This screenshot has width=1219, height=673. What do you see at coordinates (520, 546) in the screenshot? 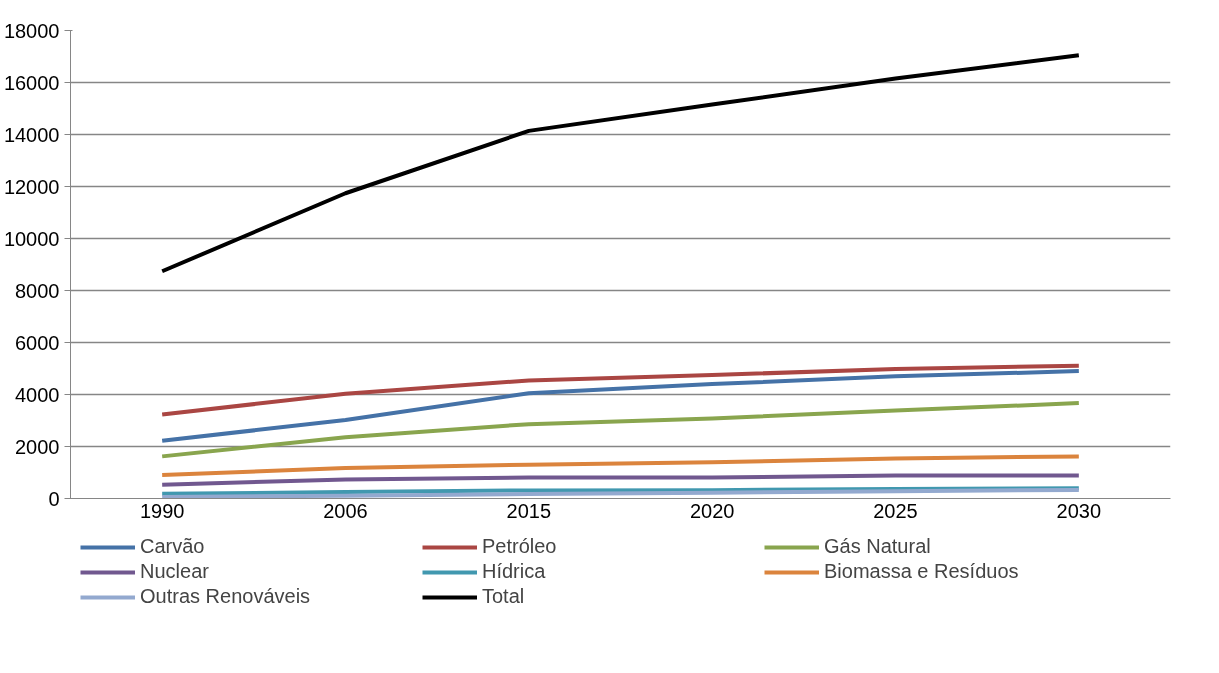
I see `legend-label: Petróleo` at bounding box center [520, 546].